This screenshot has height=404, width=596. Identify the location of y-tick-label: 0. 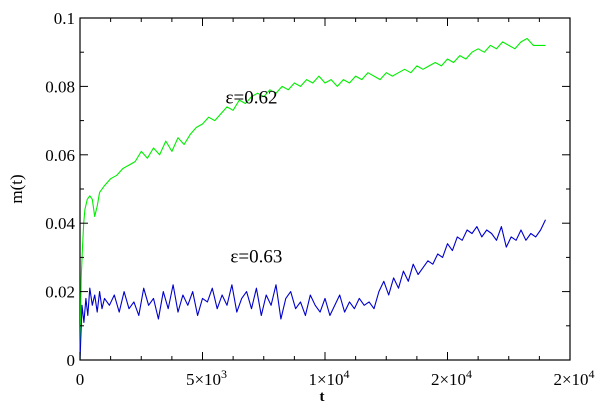
(71, 360).